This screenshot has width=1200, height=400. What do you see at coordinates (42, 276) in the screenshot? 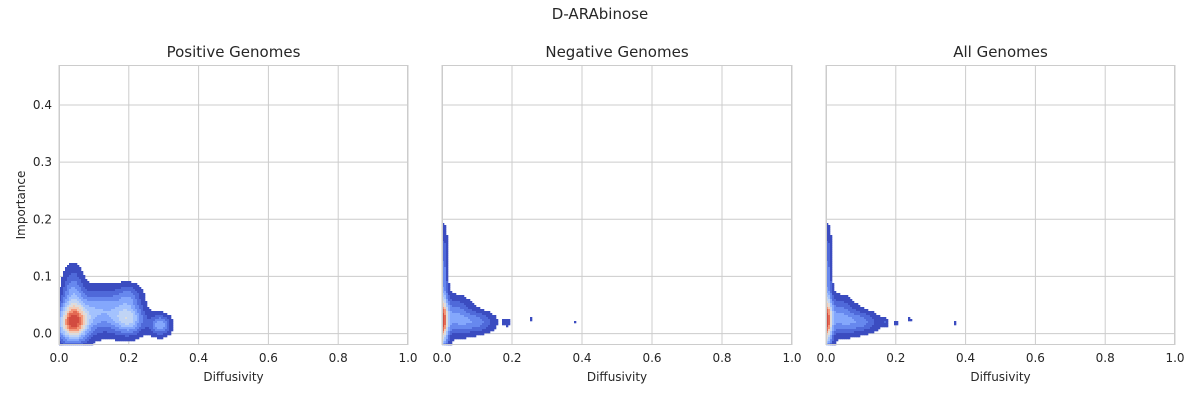
I see `y-tick-label: 0.1` at bounding box center [42, 276].